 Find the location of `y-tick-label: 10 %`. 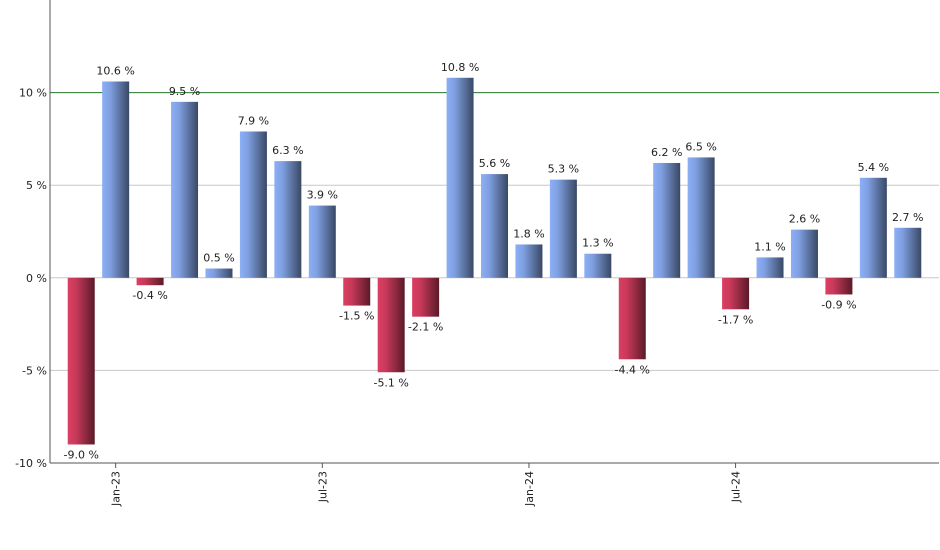

y-tick-label: 10 % is located at coordinates (33, 93).